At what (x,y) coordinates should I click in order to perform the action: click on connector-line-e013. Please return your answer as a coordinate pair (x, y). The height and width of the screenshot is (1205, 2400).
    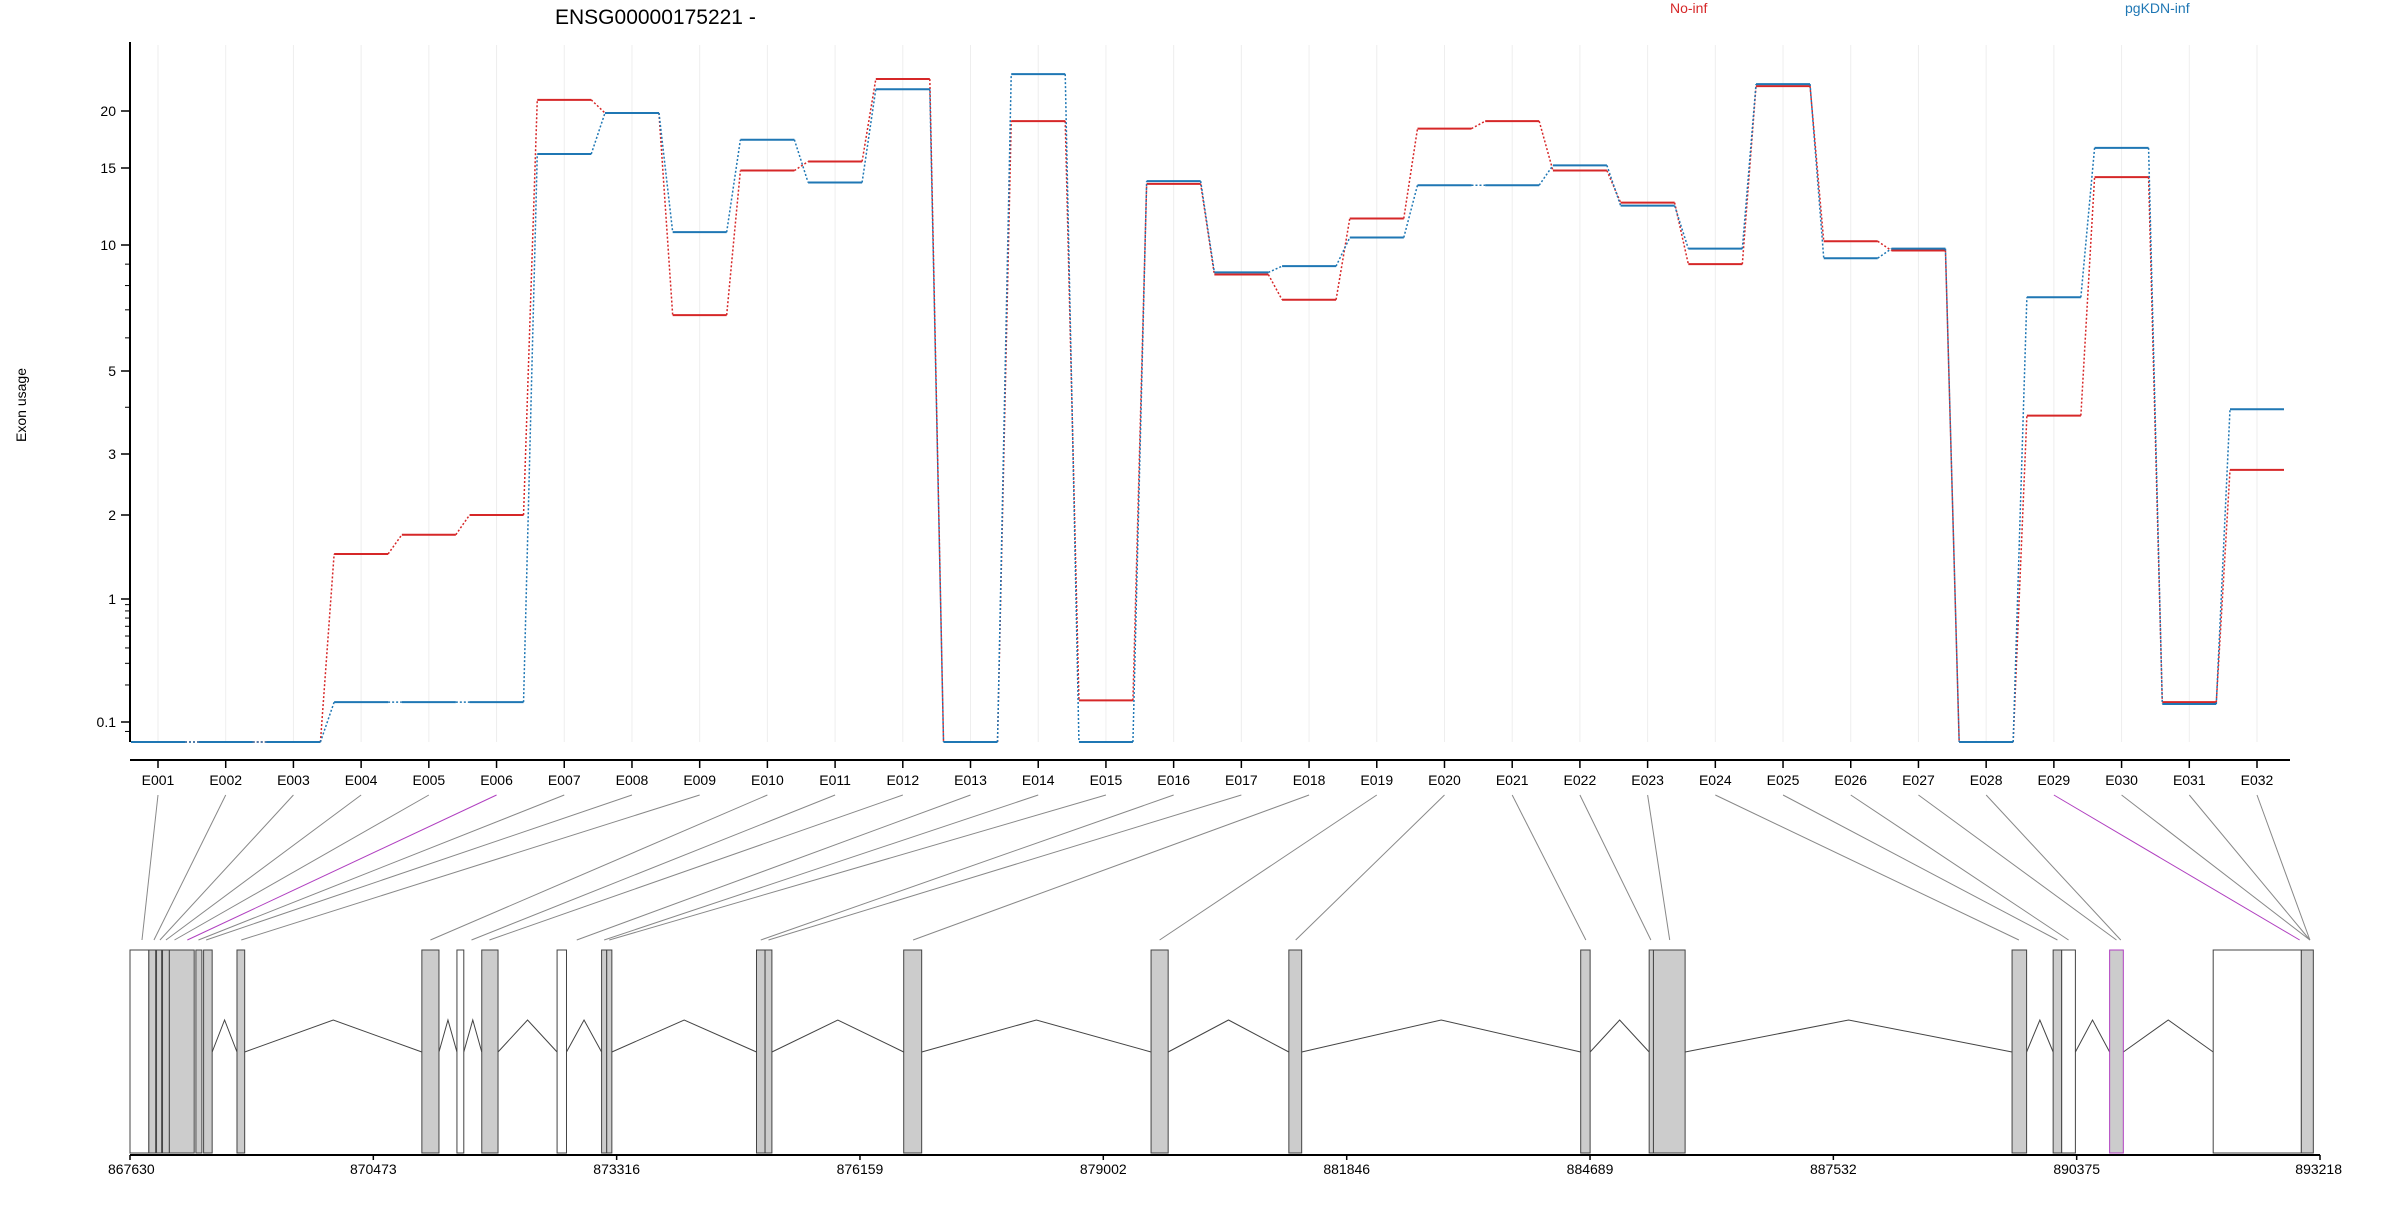
    Looking at the image, I should click on (773, 867).